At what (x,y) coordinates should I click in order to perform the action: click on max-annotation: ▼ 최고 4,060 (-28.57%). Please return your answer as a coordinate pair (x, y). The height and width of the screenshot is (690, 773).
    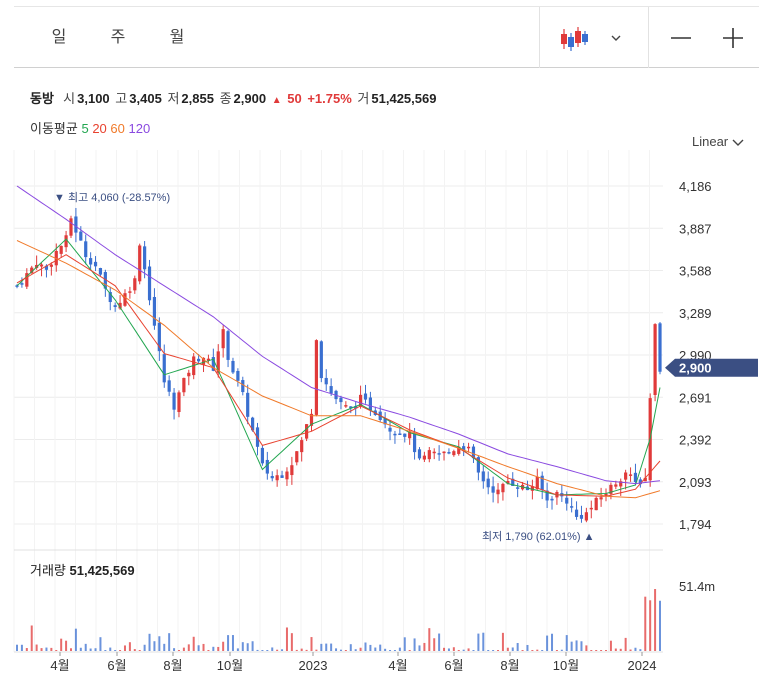
    Looking at the image, I should click on (112, 197).